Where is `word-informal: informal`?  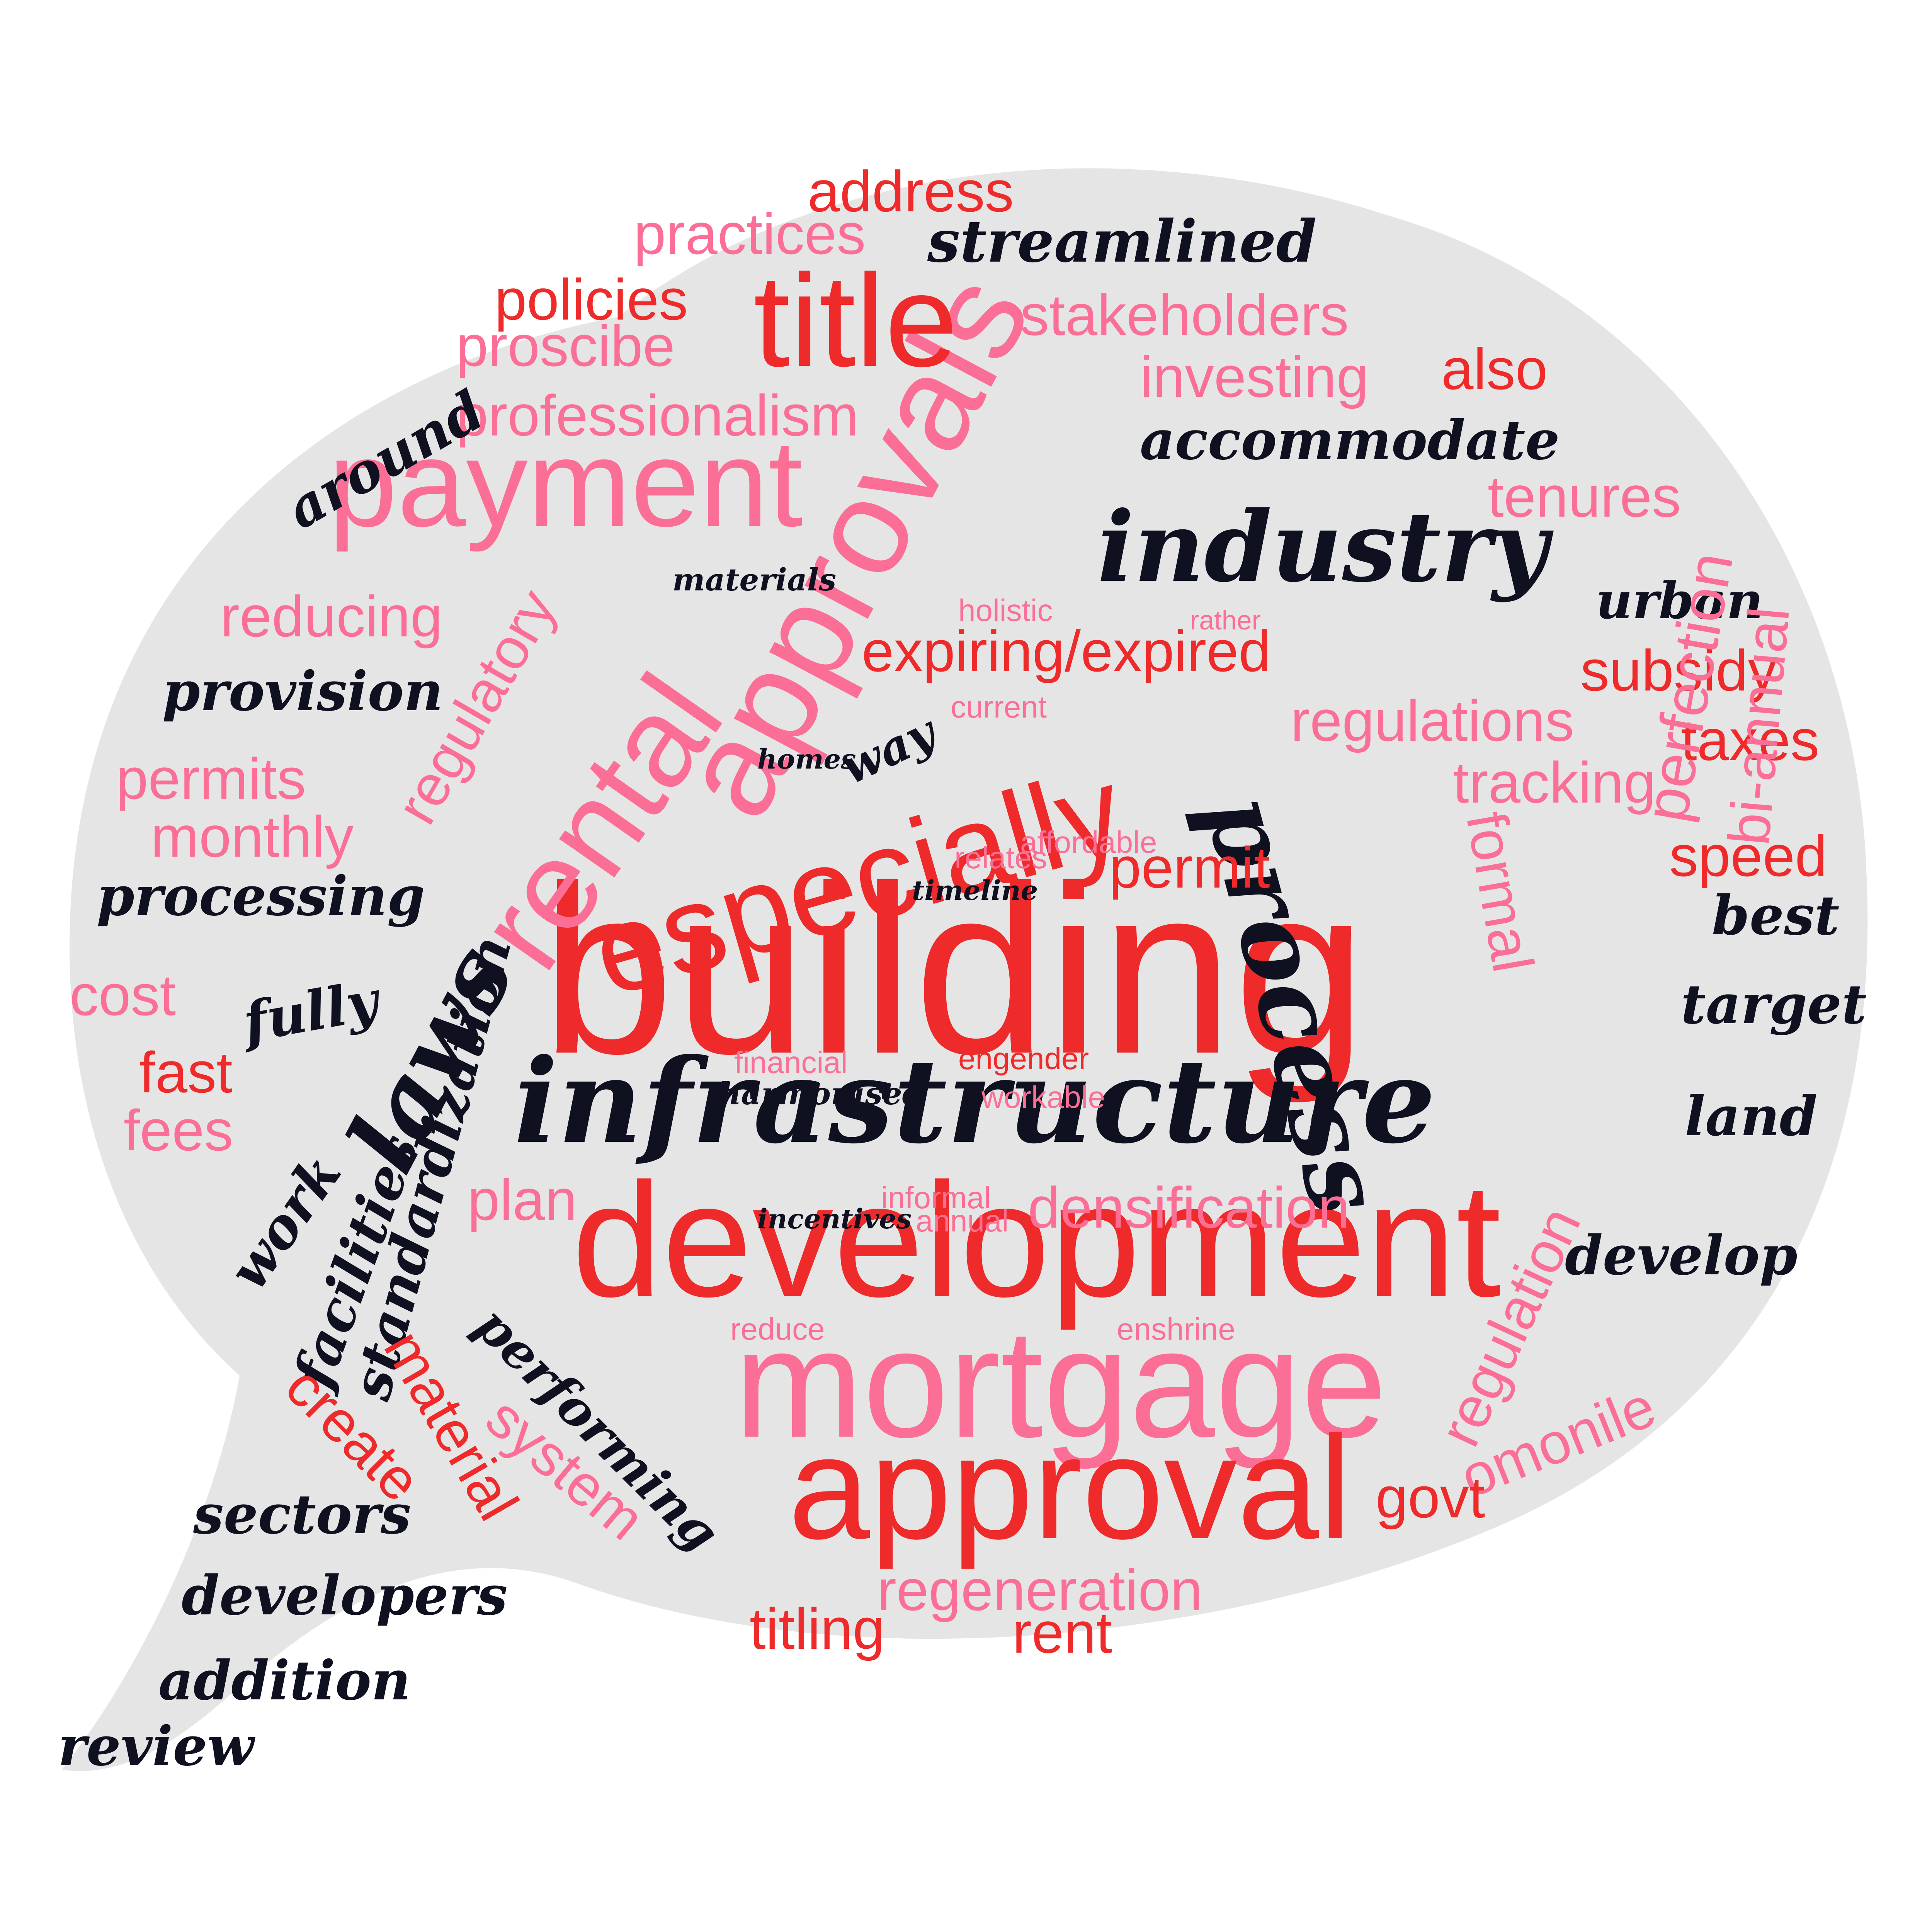 word-informal: informal is located at coordinates (936, 1198).